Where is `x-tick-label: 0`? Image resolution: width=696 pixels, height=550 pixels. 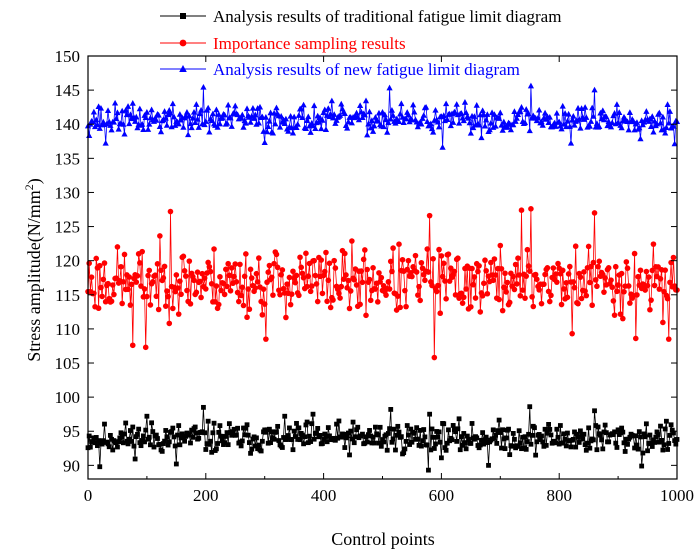
x-tick-label: 0 is located at coordinates (88, 495).